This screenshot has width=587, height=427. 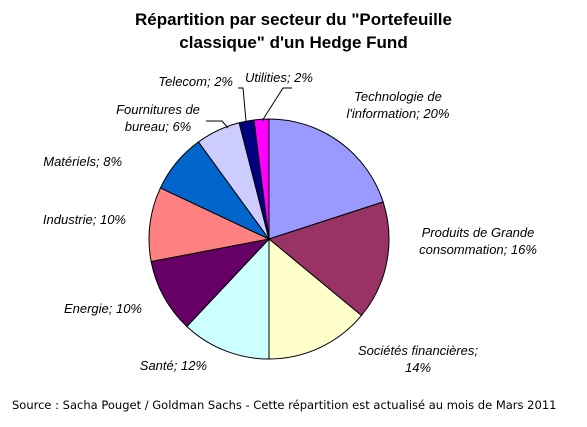 I want to click on leader-lines, so click(x=249, y=108).